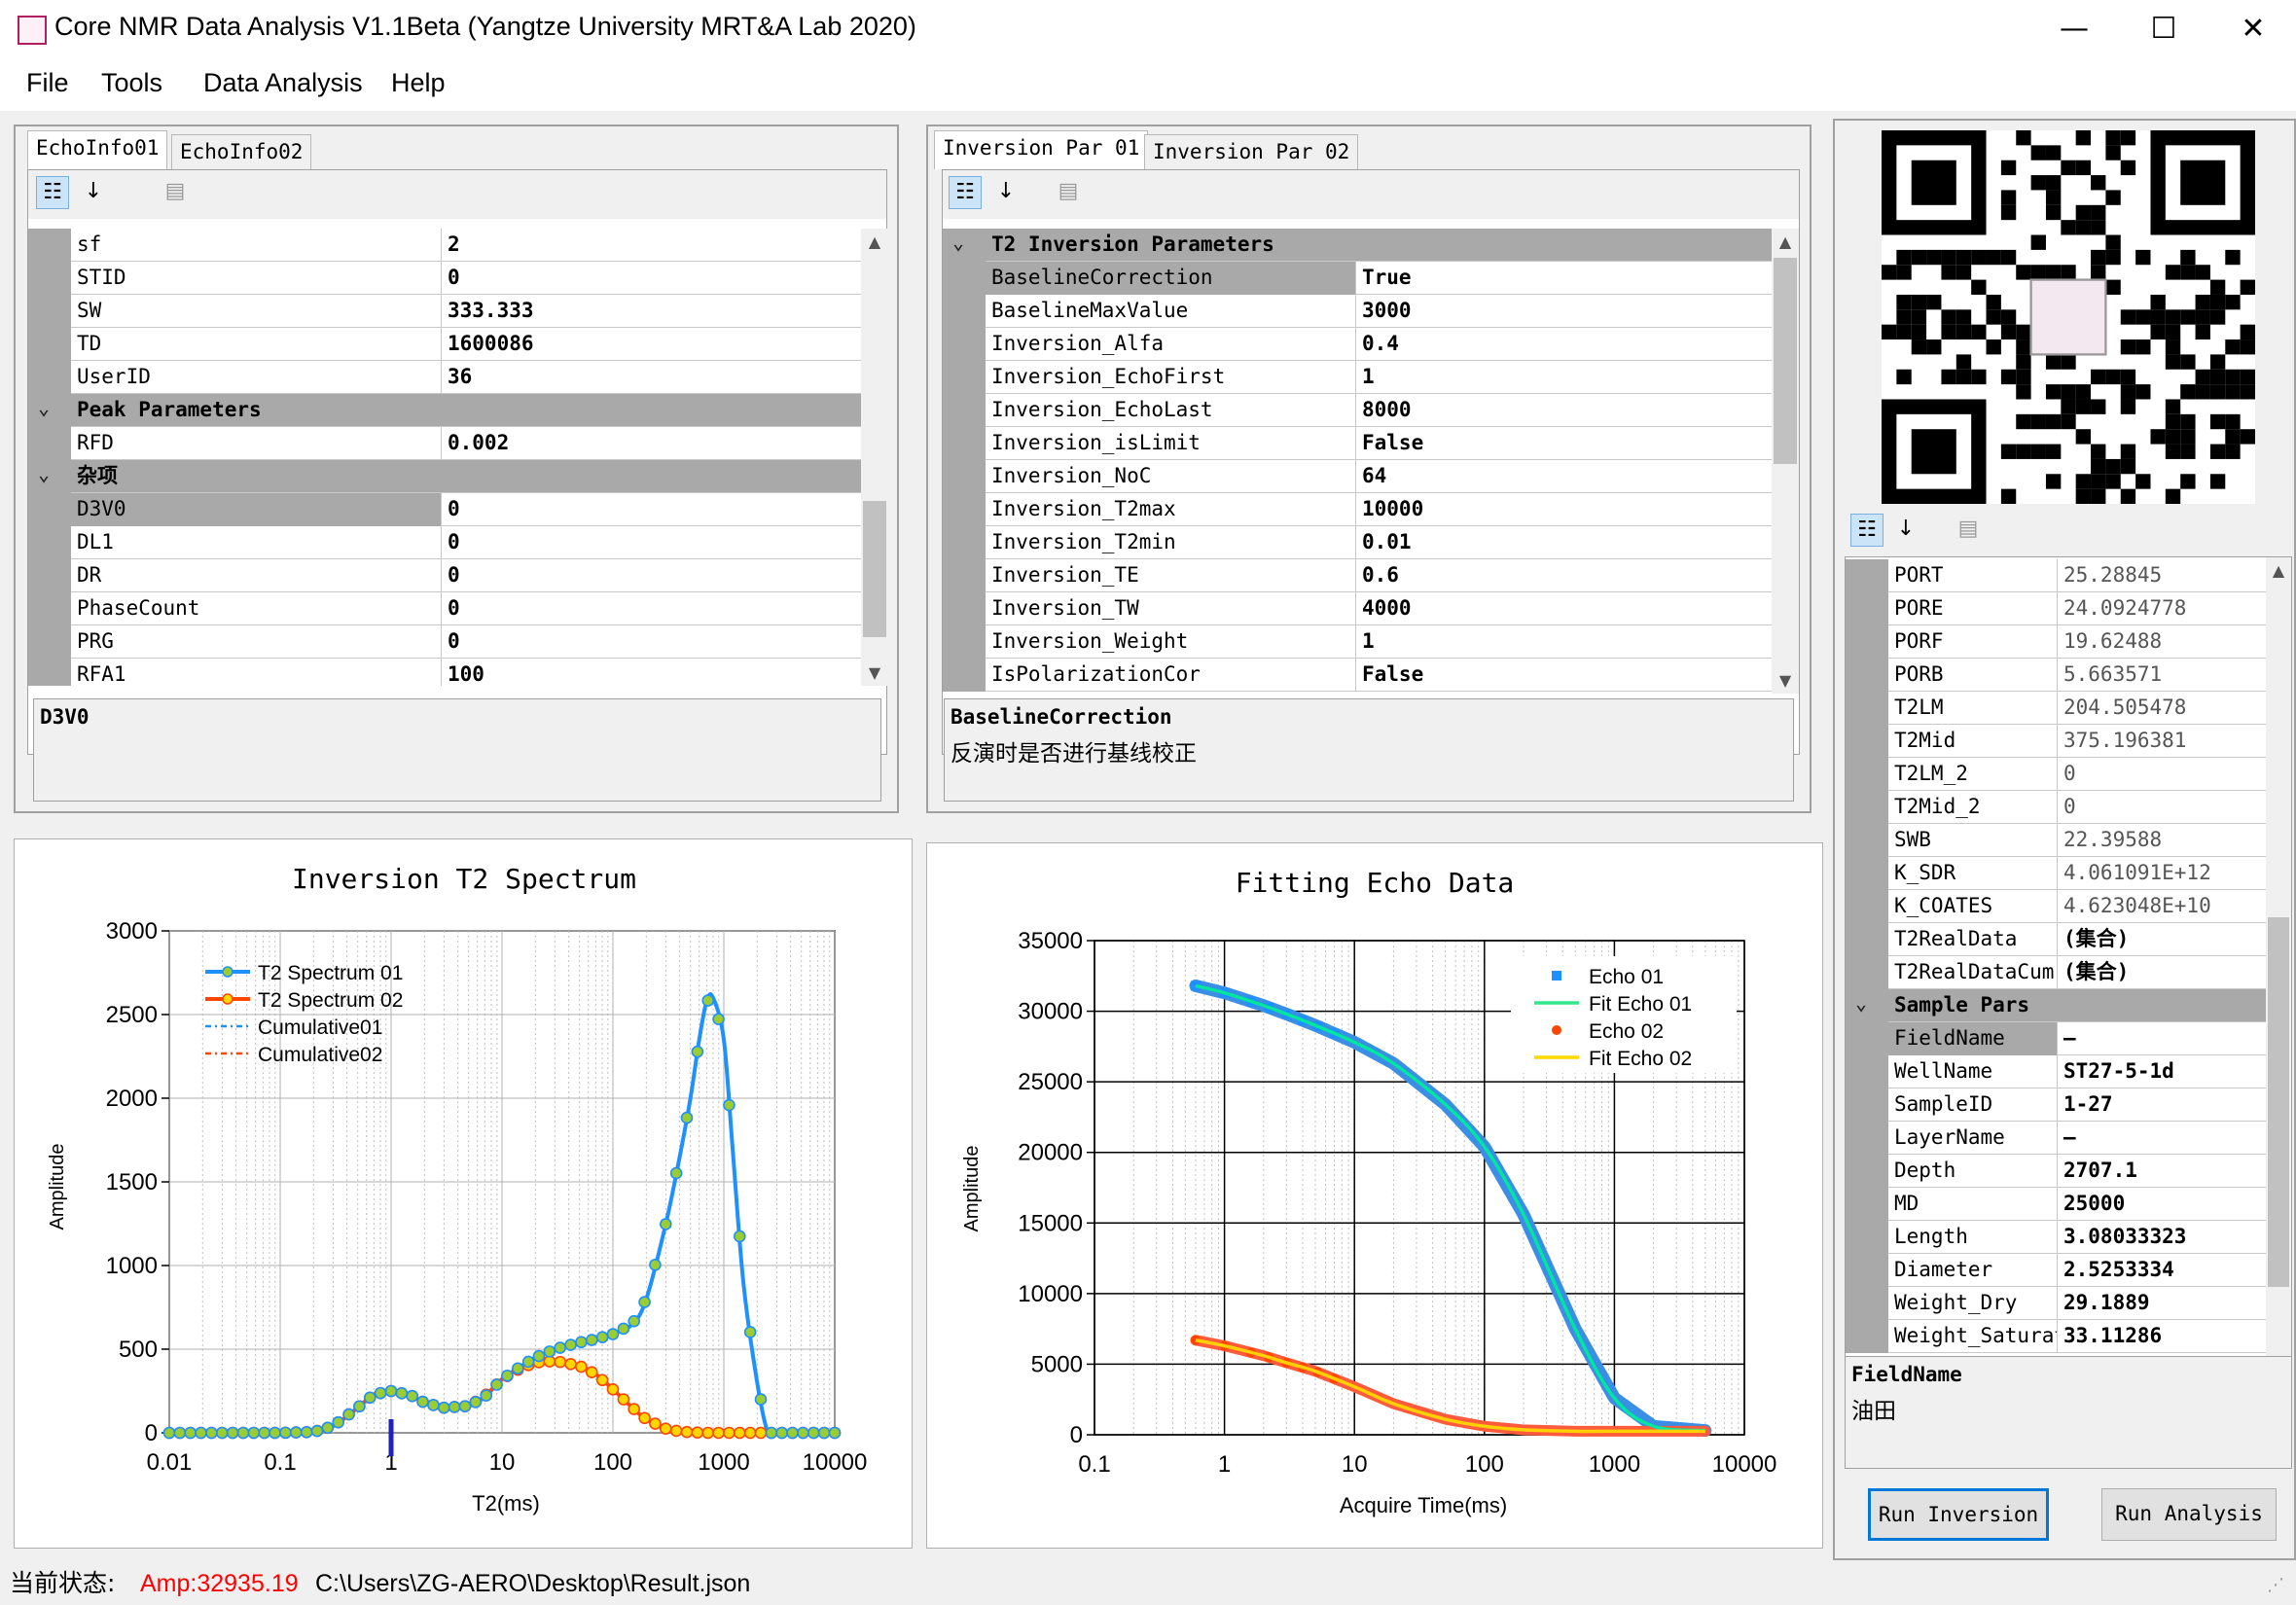 This screenshot has width=2296, height=1605. I want to click on category-row: ⌄ Sample Pars, so click(2056, 1005).